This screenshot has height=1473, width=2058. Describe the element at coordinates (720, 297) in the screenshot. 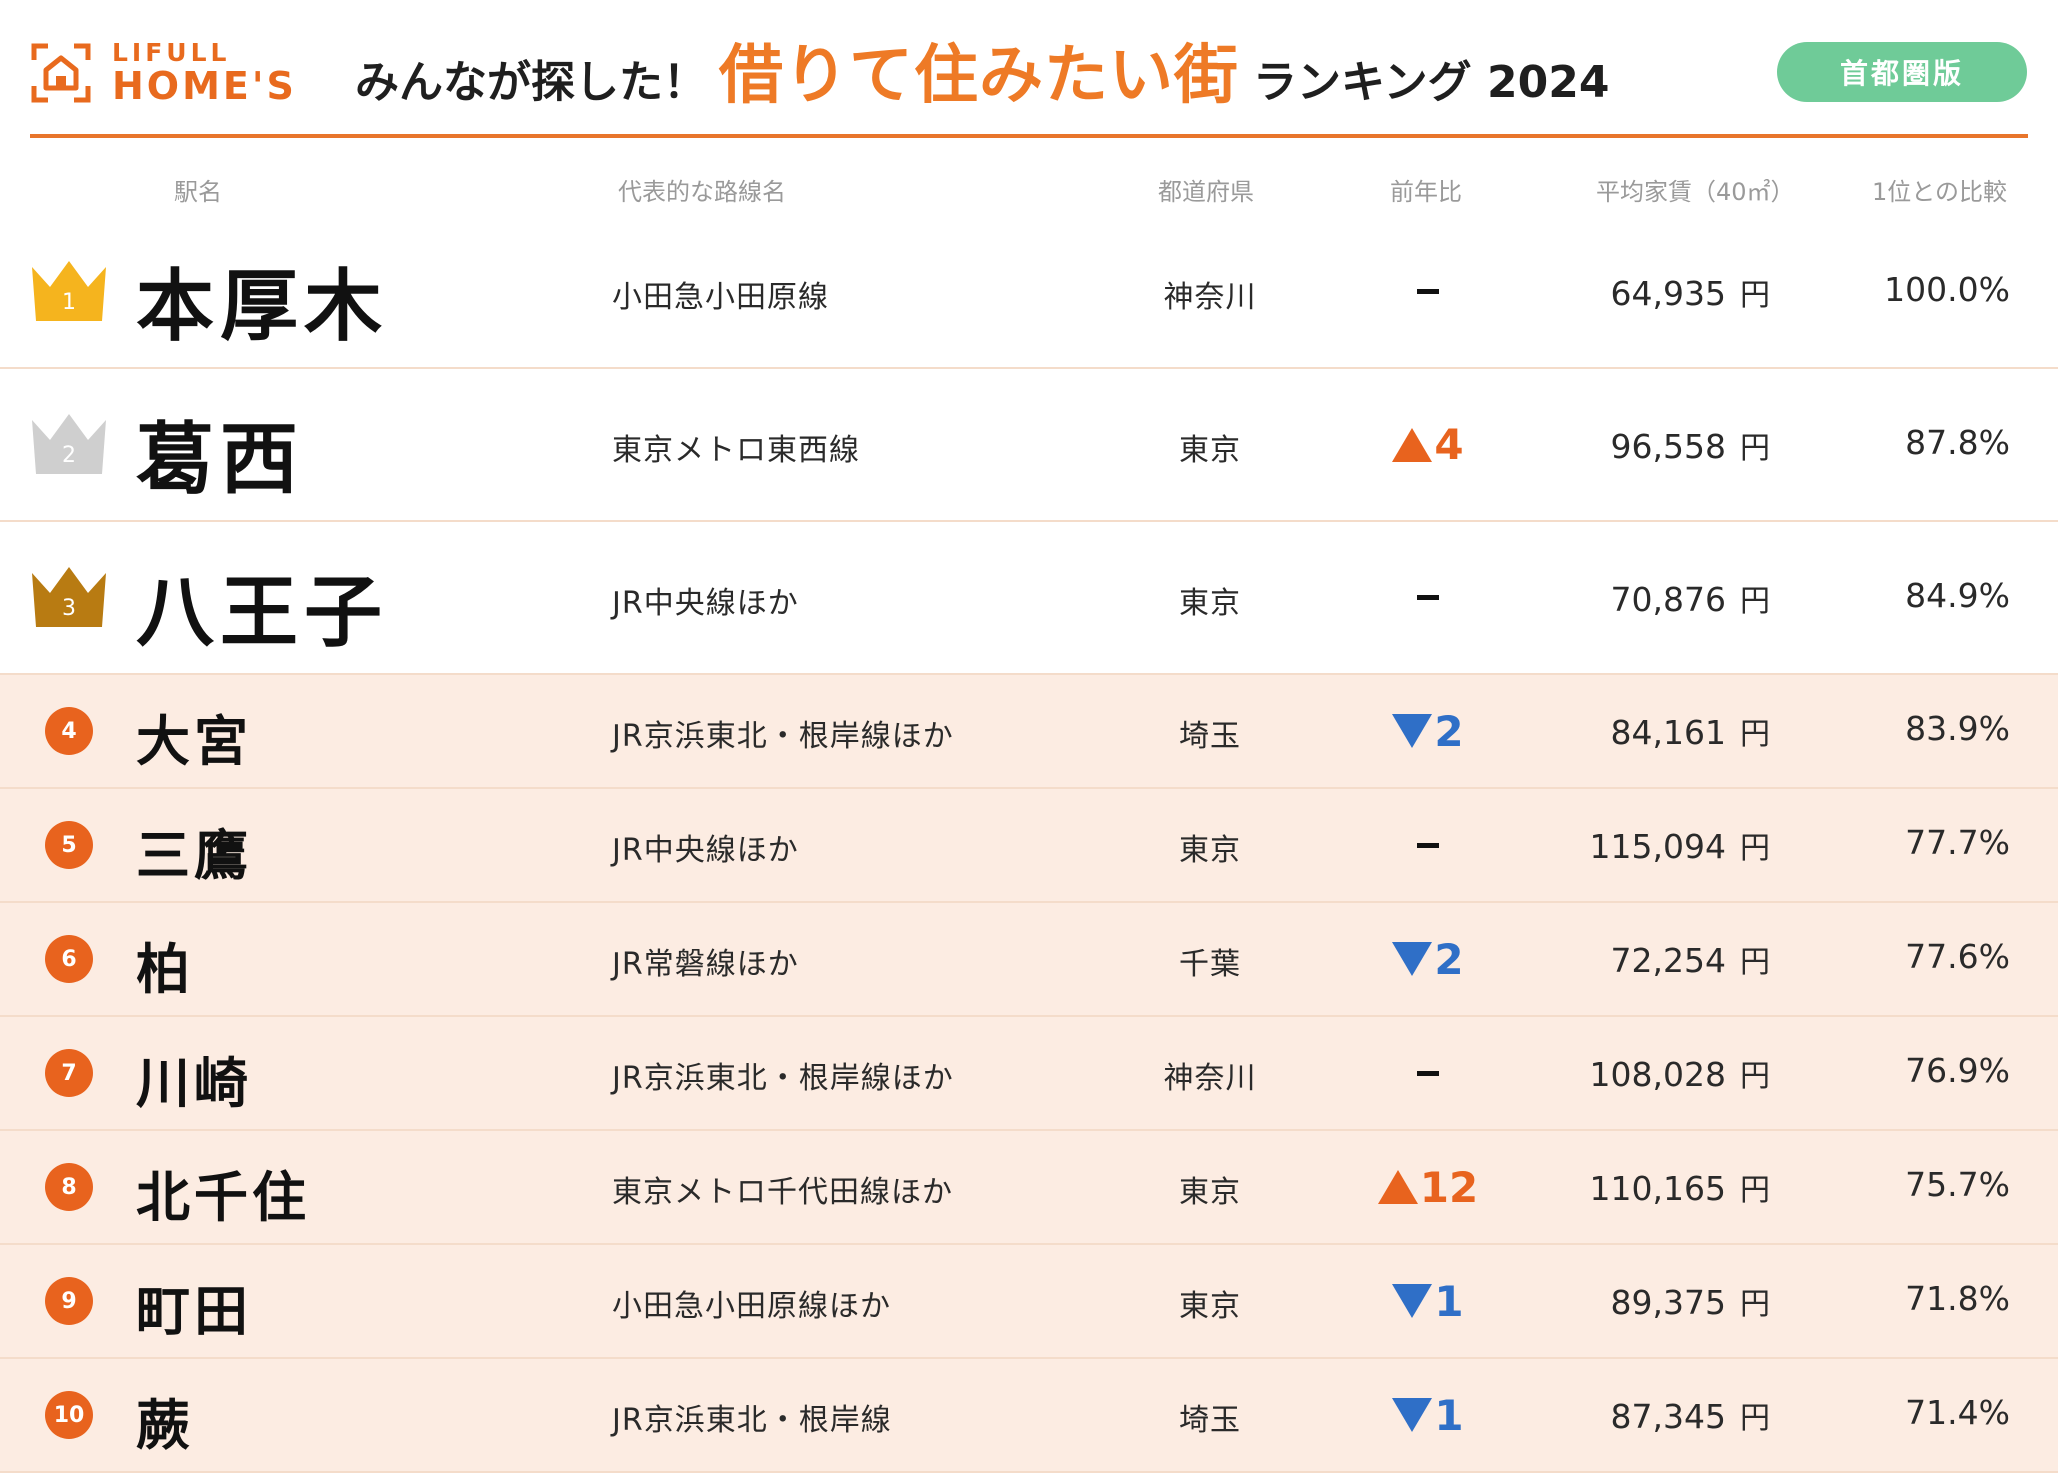

I see `railway-line: 小田急小田原線` at that location.